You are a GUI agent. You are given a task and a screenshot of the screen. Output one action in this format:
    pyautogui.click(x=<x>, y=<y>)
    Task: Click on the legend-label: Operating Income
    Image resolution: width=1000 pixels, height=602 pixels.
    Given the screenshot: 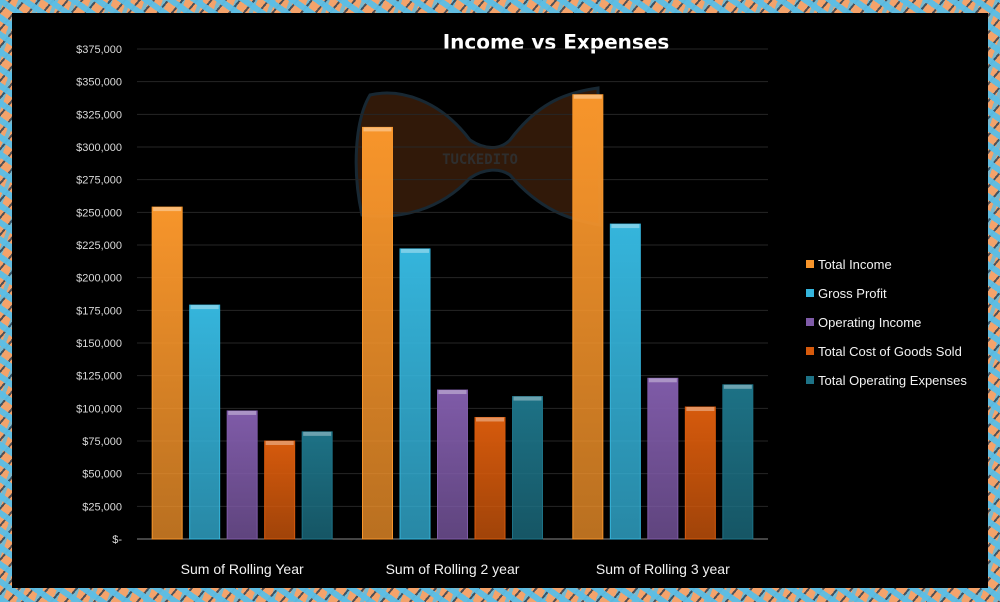 What is the action you would take?
    pyautogui.click(x=869, y=322)
    